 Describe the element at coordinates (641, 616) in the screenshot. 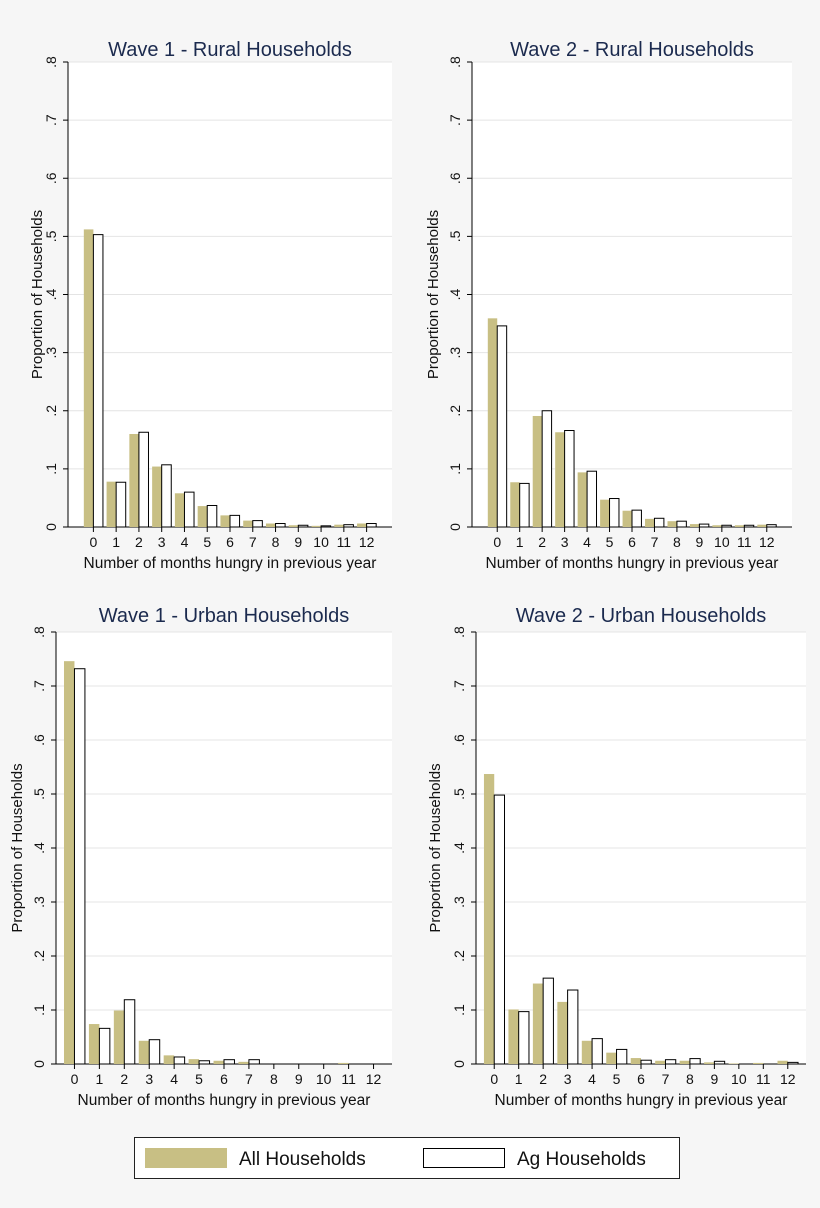

I see `chart-title: Wave 2 - Urban Households` at that location.